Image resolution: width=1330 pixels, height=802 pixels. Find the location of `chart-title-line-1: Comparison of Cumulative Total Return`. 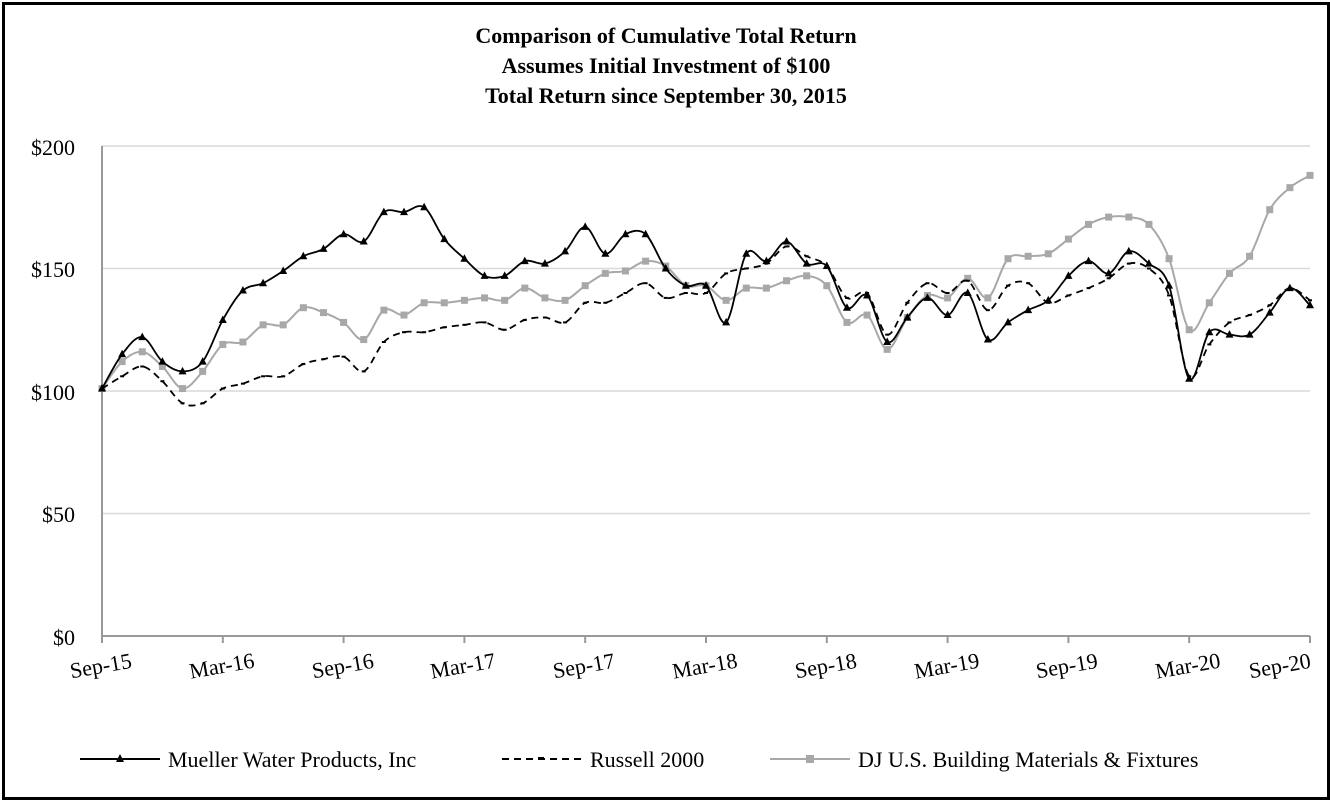

chart-title-line-1: Comparison of Cumulative Total Return is located at coordinates (665, 35).